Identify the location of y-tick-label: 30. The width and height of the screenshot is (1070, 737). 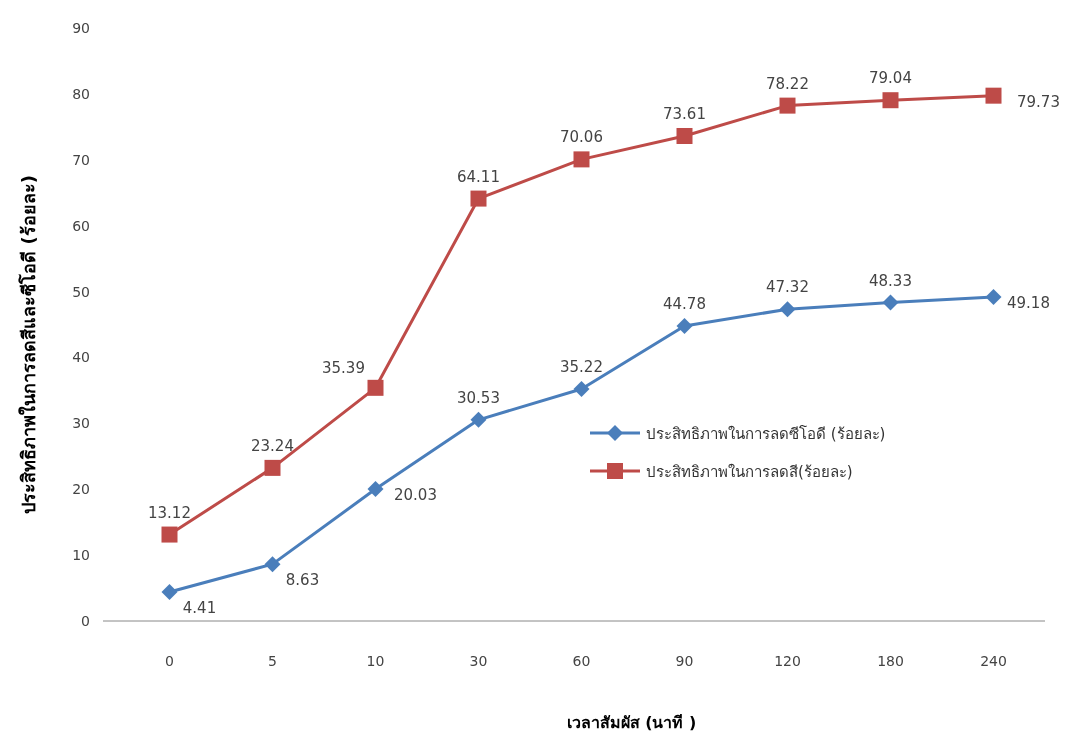
(81, 423).